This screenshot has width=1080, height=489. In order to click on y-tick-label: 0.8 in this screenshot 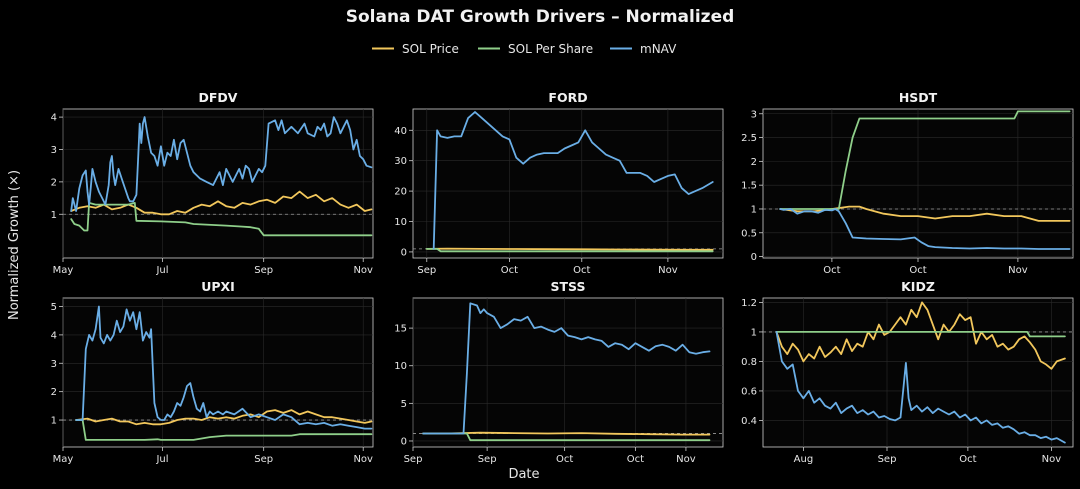, I will do `click(749, 362)`.